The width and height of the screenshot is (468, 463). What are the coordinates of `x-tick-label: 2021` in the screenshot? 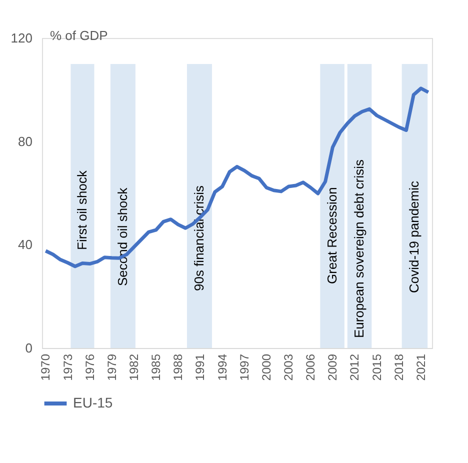 It's located at (421, 367).